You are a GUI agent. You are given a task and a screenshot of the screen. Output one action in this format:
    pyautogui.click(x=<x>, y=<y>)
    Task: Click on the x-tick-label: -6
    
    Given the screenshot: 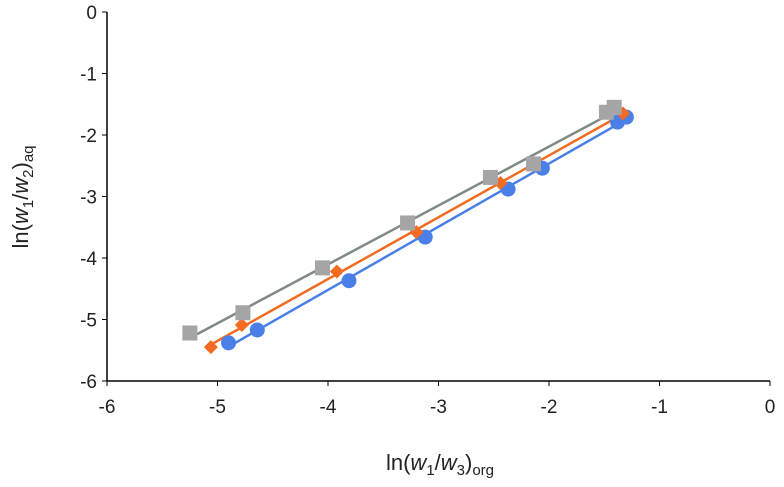 What is the action you would take?
    pyautogui.click(x=107, y=407)
    